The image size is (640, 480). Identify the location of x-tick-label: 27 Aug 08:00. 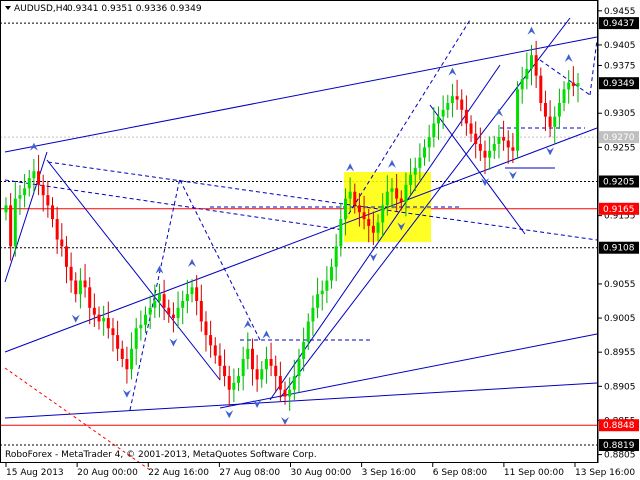
(249, 473).